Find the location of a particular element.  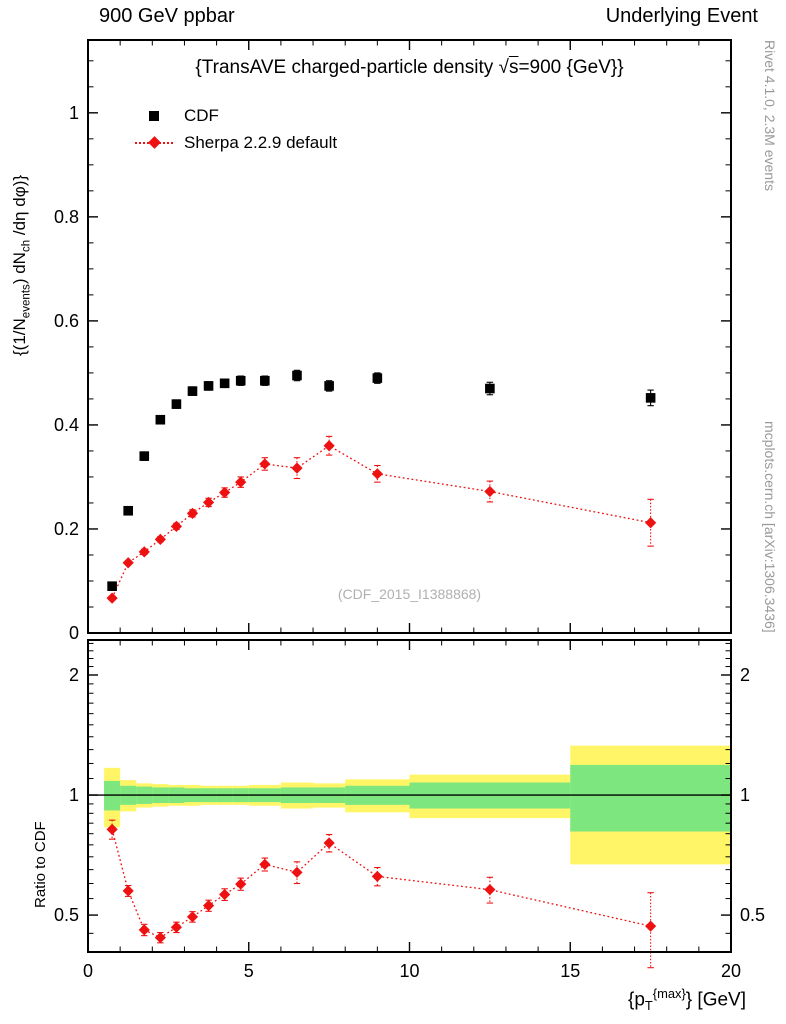

beam-energy-label: 900 GeV ppbar is located at coordinates (167, 16).